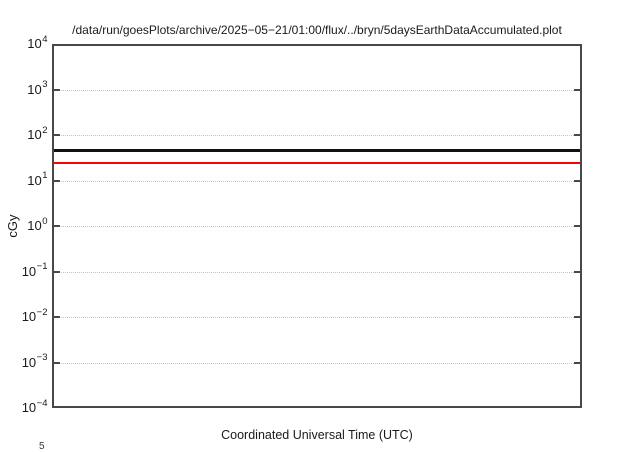  Describe the element at coordinates (42, 446) in the screenshot. I see `next-plot-partial-tick-label: 5` at that location.